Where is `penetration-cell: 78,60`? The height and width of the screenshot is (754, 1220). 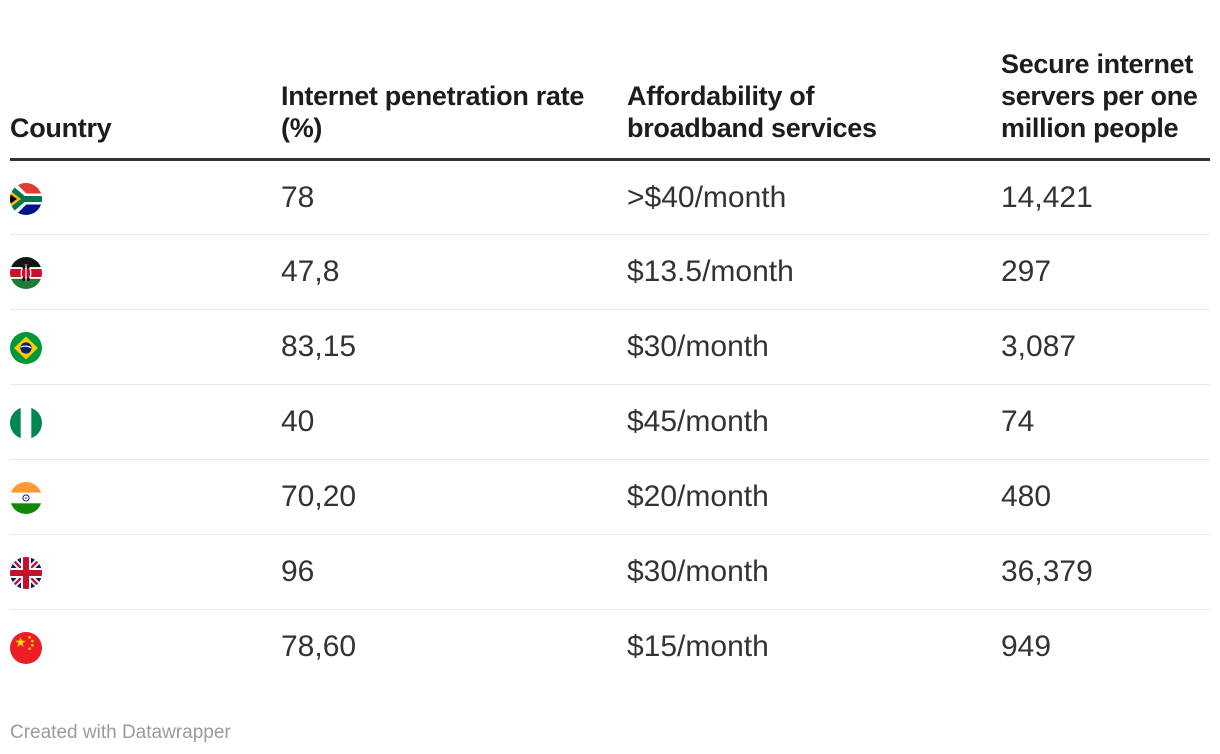
penetration-cell: 78,60 is located at coordinates (454, 647).